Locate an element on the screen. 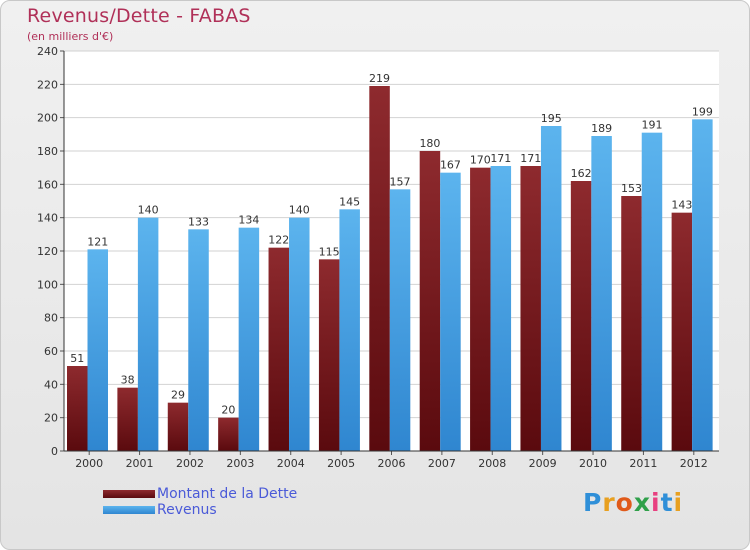 This screenshot has height=550, width=750. logo-letter: t is located at coordinates (667, 502).